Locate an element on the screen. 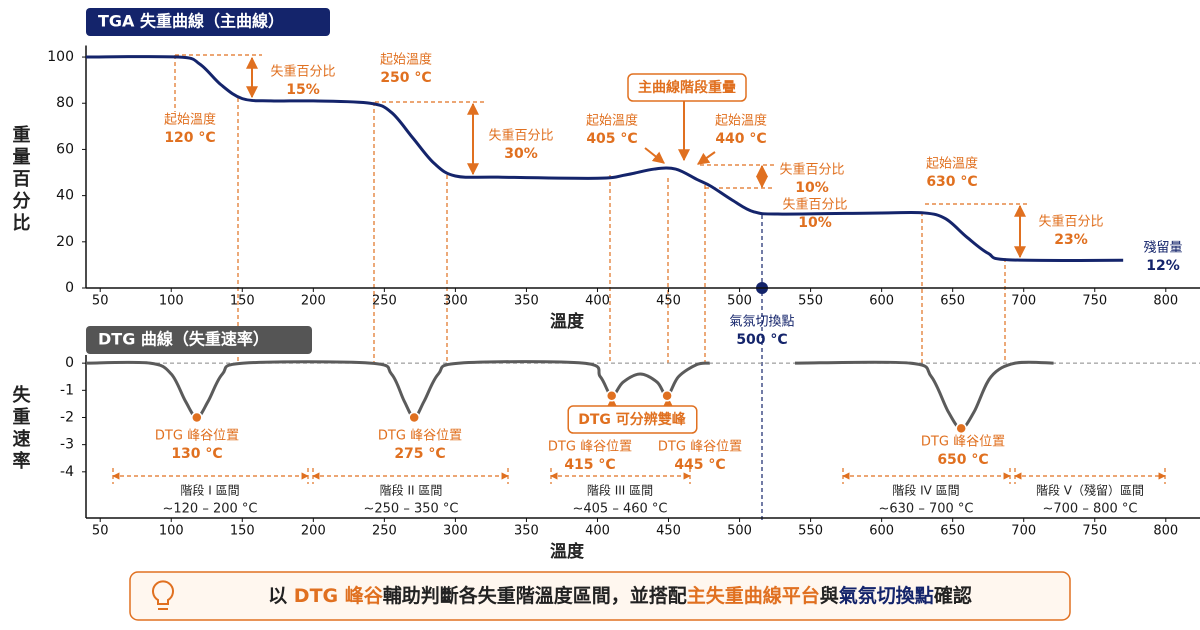 This screenshot has width=1200, height=630. dtg-title: DTG 曲線（失重速率） is located at coordinates (183, 339).